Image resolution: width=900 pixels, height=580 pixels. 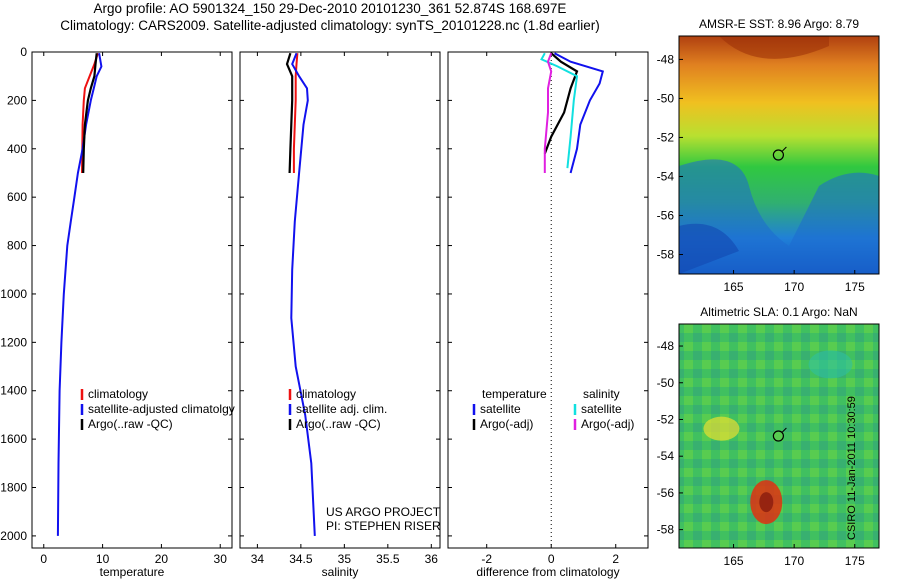 I want to click on y-tick-label: 200, so click(x=17, y=100).